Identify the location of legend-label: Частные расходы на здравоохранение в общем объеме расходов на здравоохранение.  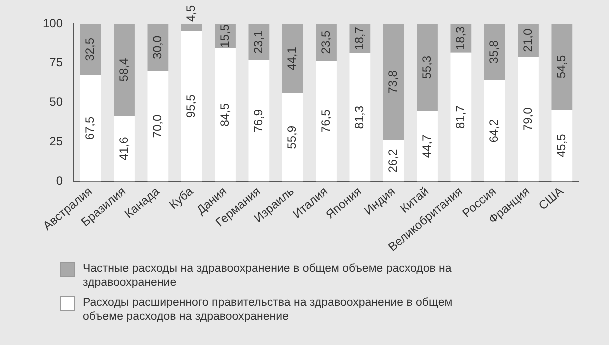
(268, 276).